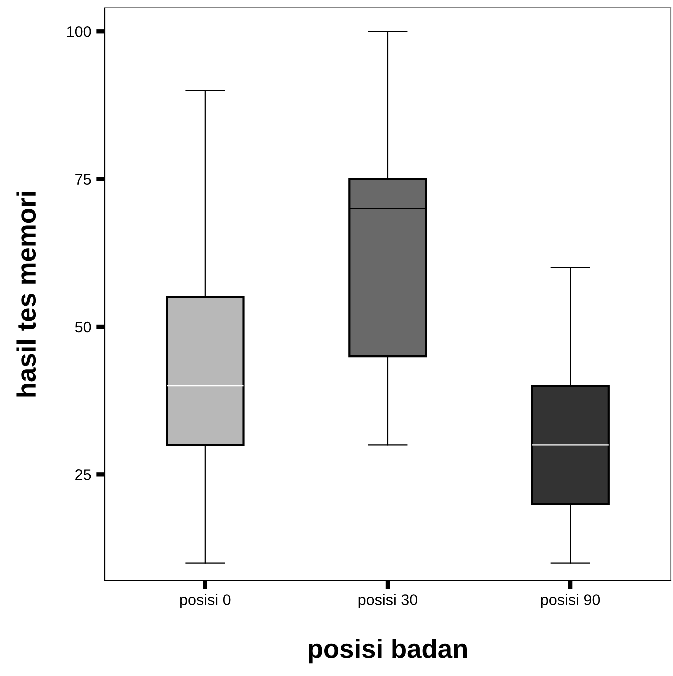  I want to click on x-tick-label: posisi 90, so click(570, 601).